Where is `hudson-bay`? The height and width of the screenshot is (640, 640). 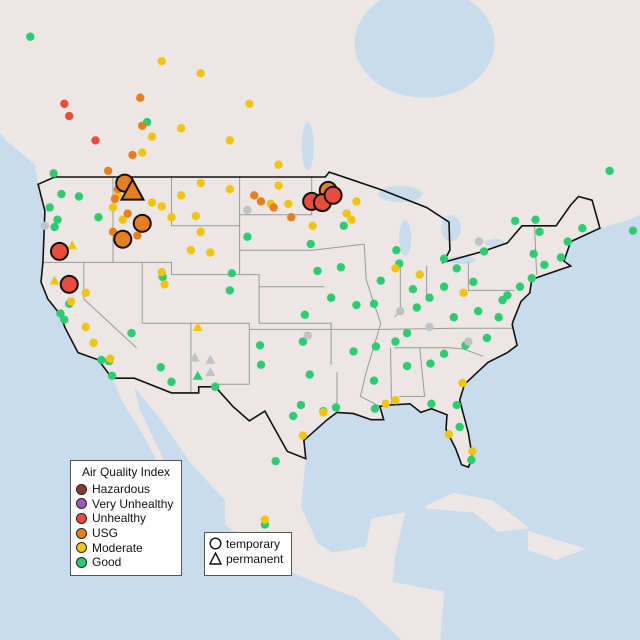
hudson-bay is located at coordinates (424, 49).